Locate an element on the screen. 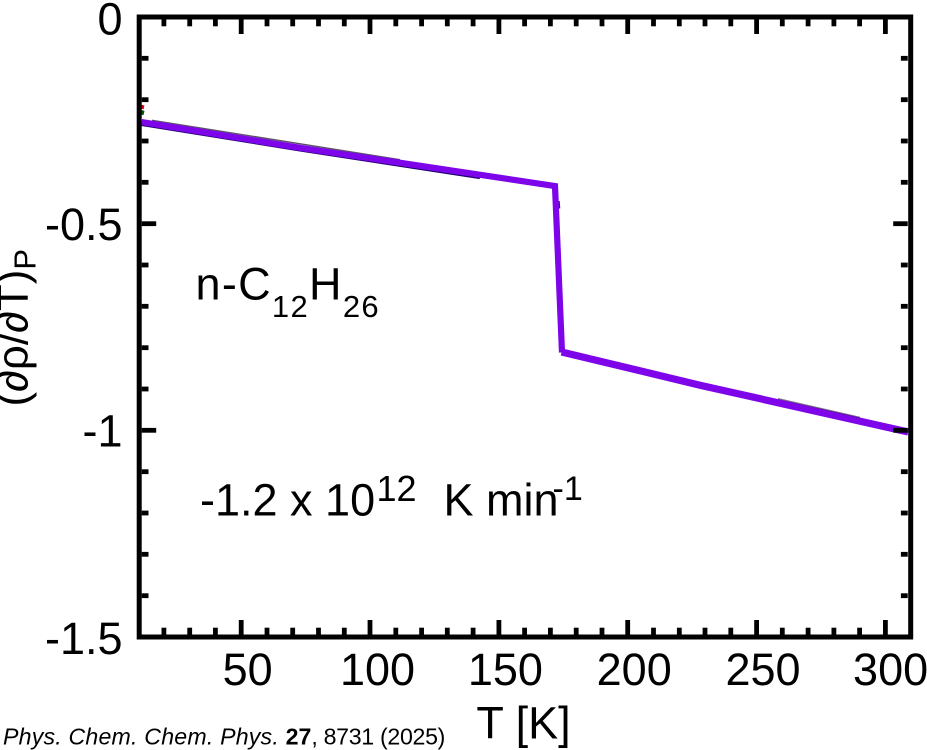 The image size is (927, 750). svg-text:Phys. Chem. Chem. Phys. 27, 87: Phys. Chem. Chem. Phys. 27, 8731 (2025) is located at coordinates (224, 737).